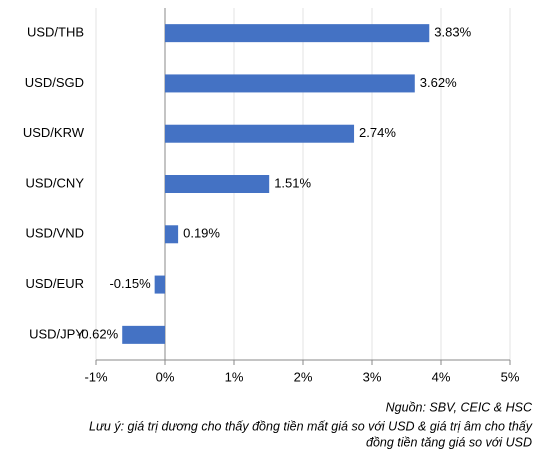 The image size is (549, 464). I want to click on y-tick-label: USD/EUR, so click(54, 283).